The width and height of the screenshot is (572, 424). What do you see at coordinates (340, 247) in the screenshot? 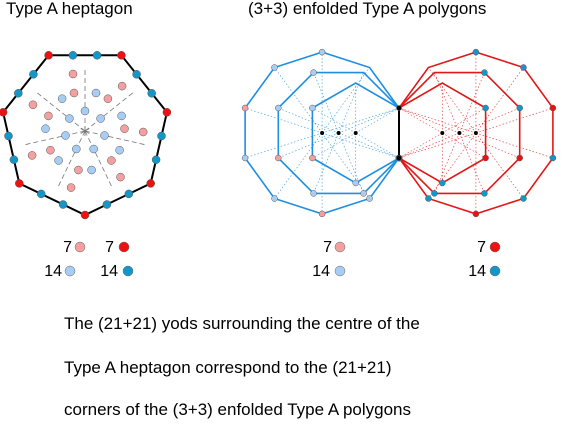
I see `legend-dot-pink` at bounding box center [340, 247].